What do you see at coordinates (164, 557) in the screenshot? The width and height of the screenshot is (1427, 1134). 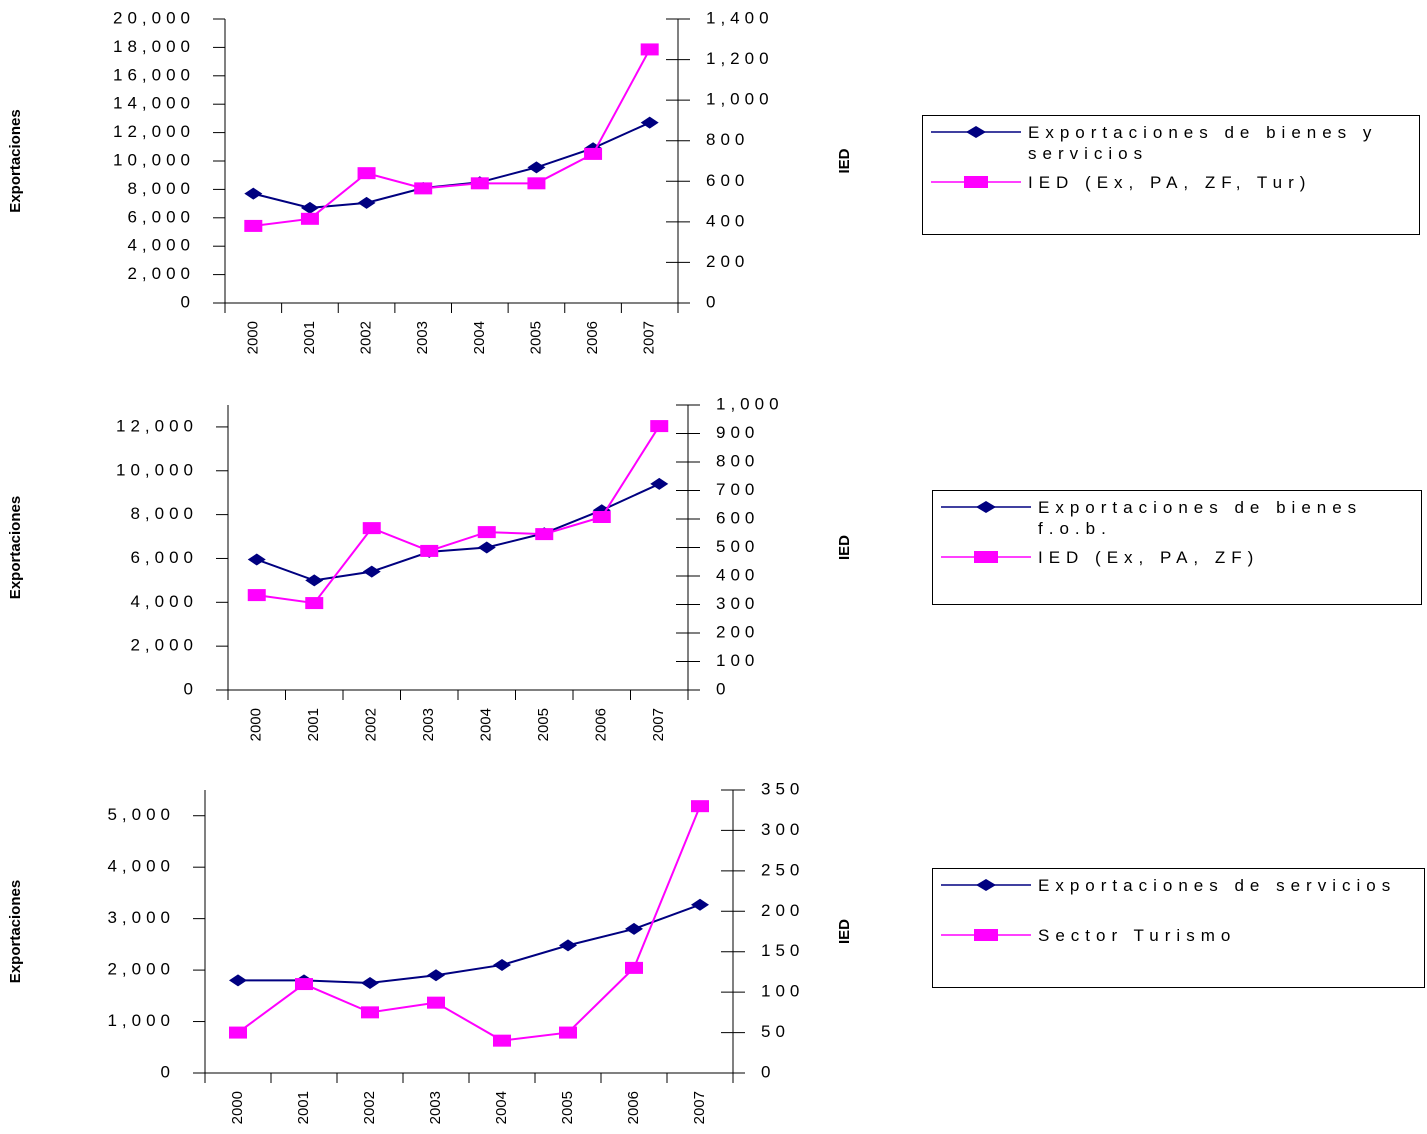 I see `y-tick-label: 6,000` at bounding box center [164, 557].